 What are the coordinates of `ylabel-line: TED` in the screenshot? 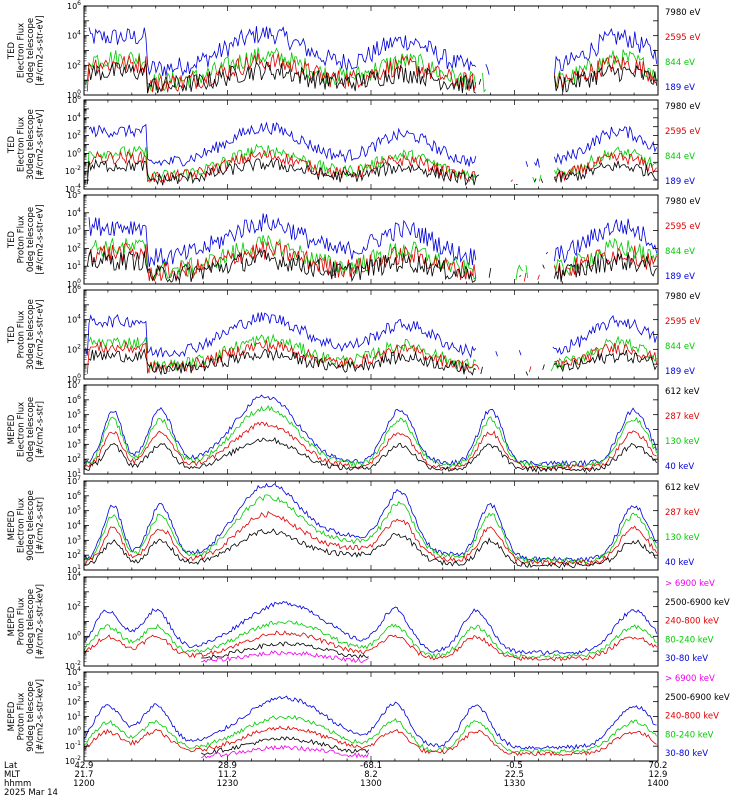 It's located at (12, 50).